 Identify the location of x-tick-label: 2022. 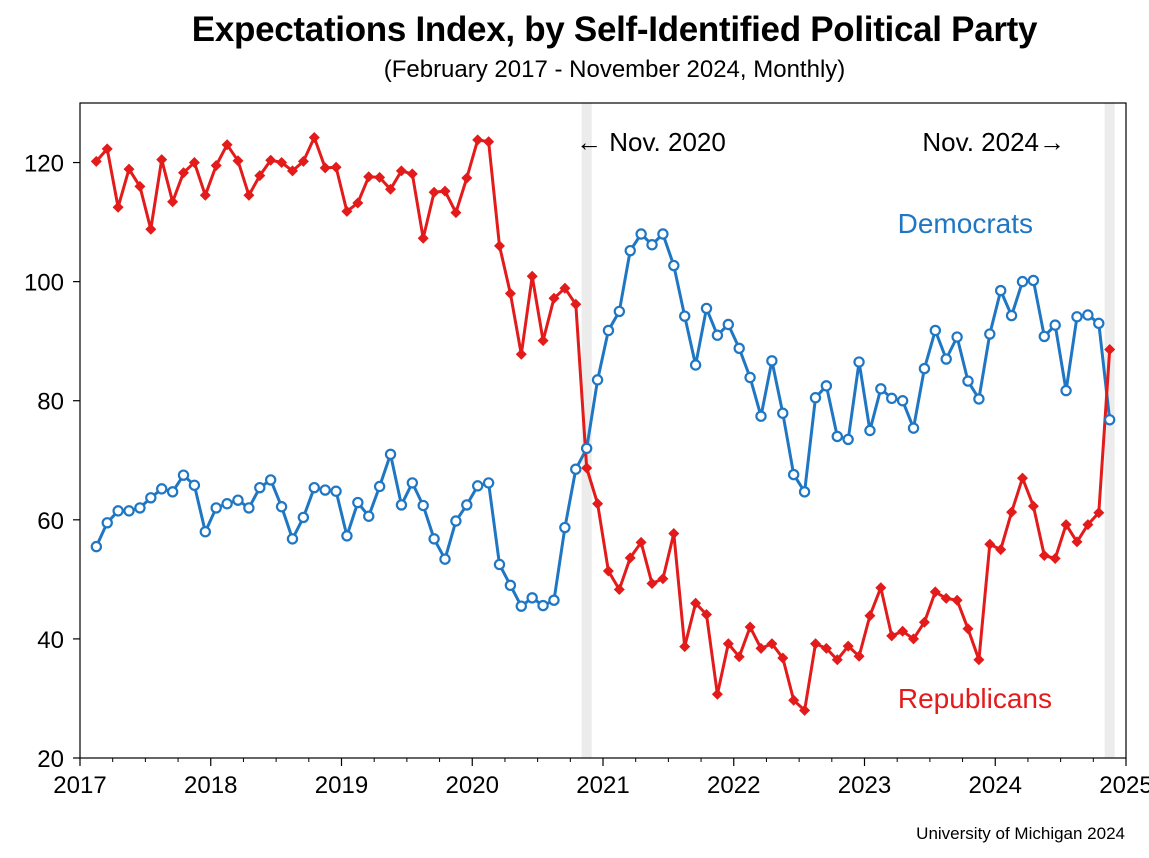
(733, 785).